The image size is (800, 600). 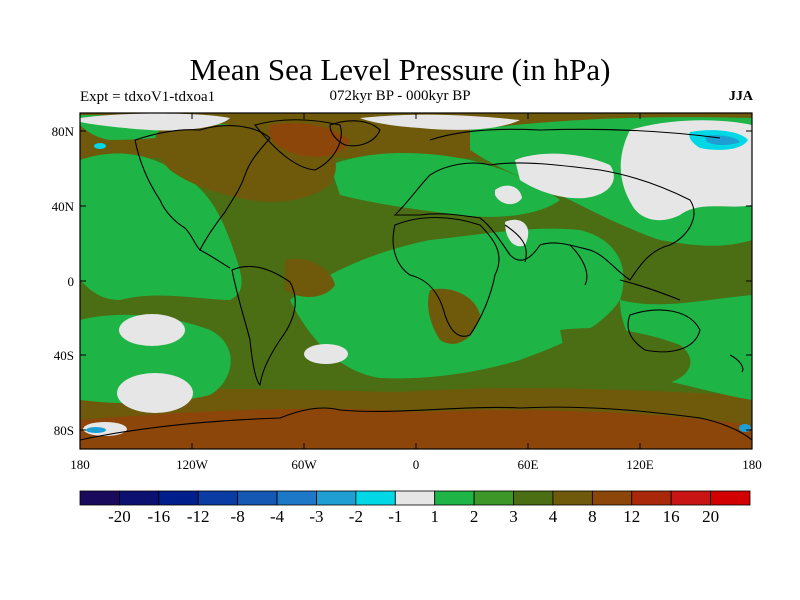 I want to click on lat-label: 40N, so click(x=63, y=206).